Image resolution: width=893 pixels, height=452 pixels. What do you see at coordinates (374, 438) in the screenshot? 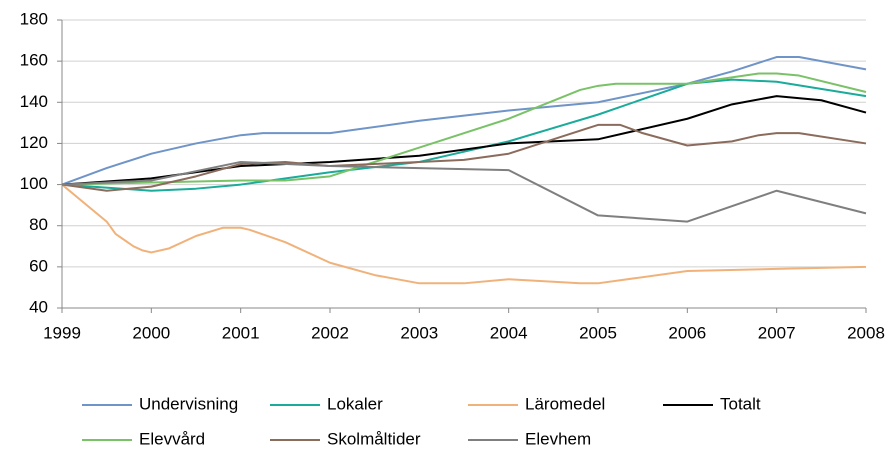
I see `legend-label: Skolmåltider` at bounding box center [374, 438].